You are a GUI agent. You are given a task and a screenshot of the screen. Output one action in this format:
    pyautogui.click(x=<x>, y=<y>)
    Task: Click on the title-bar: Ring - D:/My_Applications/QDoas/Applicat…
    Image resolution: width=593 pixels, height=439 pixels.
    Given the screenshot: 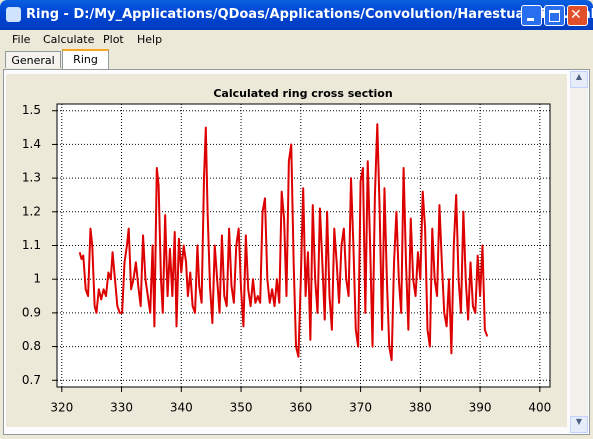 What is the action you would take?
    pyautogui.click(x=296, y=15)
    